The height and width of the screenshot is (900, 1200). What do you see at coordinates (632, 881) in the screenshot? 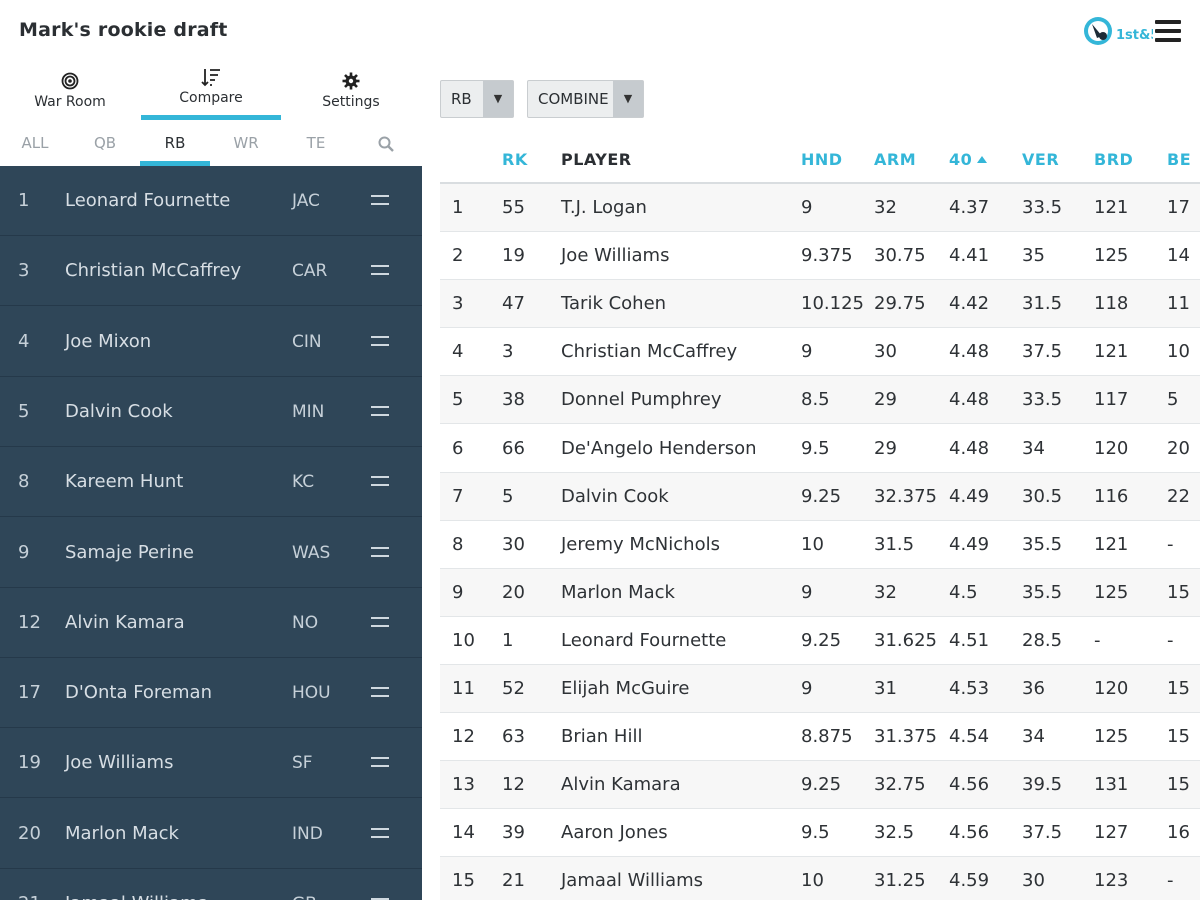
I see `row-player: Jamaal Williams` at bounding box center [632, 881].